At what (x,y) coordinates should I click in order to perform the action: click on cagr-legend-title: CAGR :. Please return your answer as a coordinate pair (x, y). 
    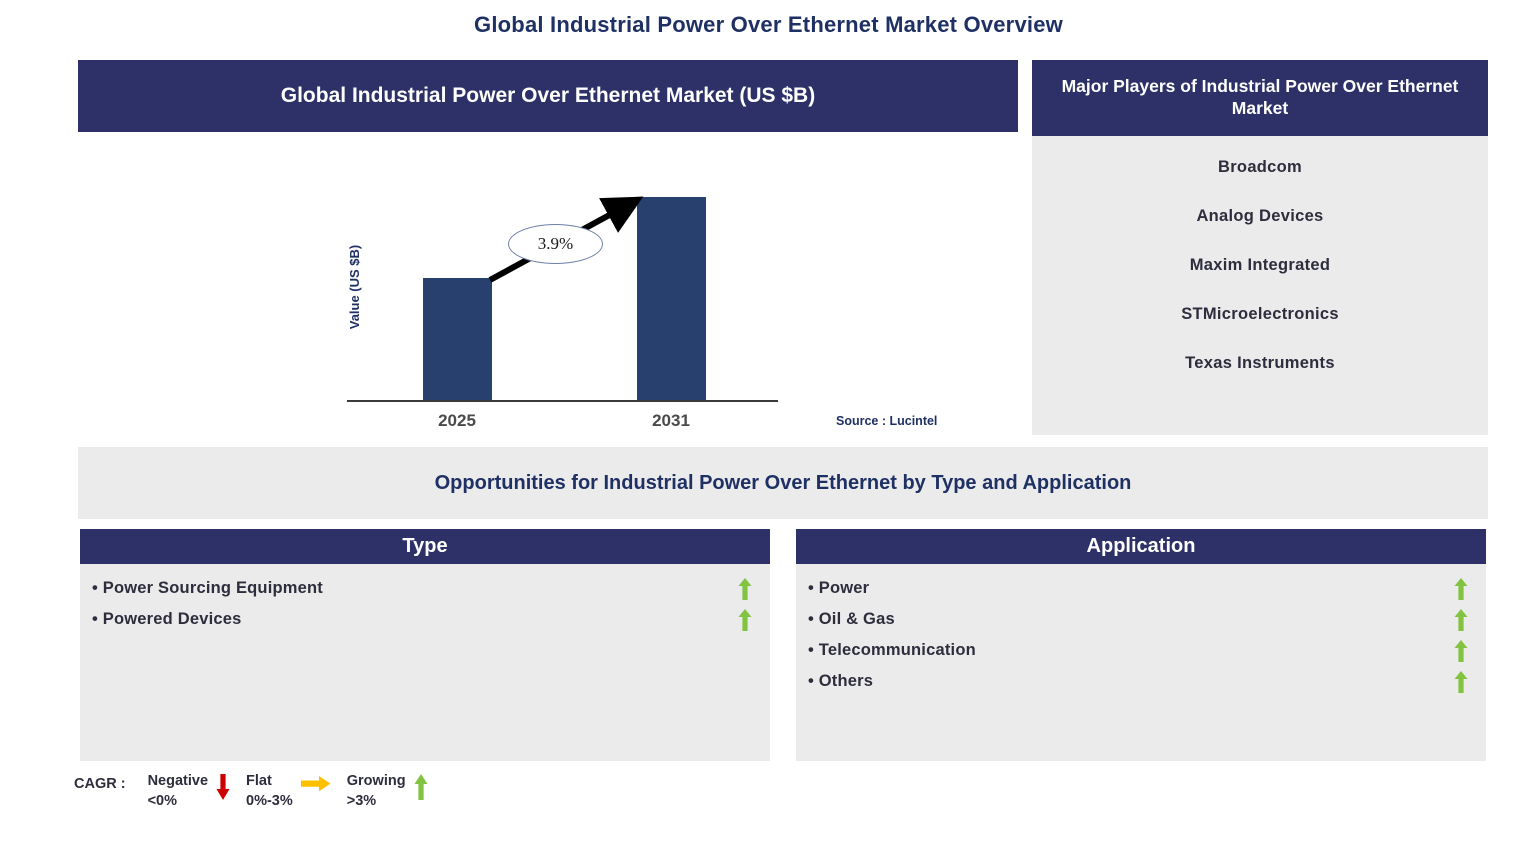
    Looking at the image, I should click on (100, 784).